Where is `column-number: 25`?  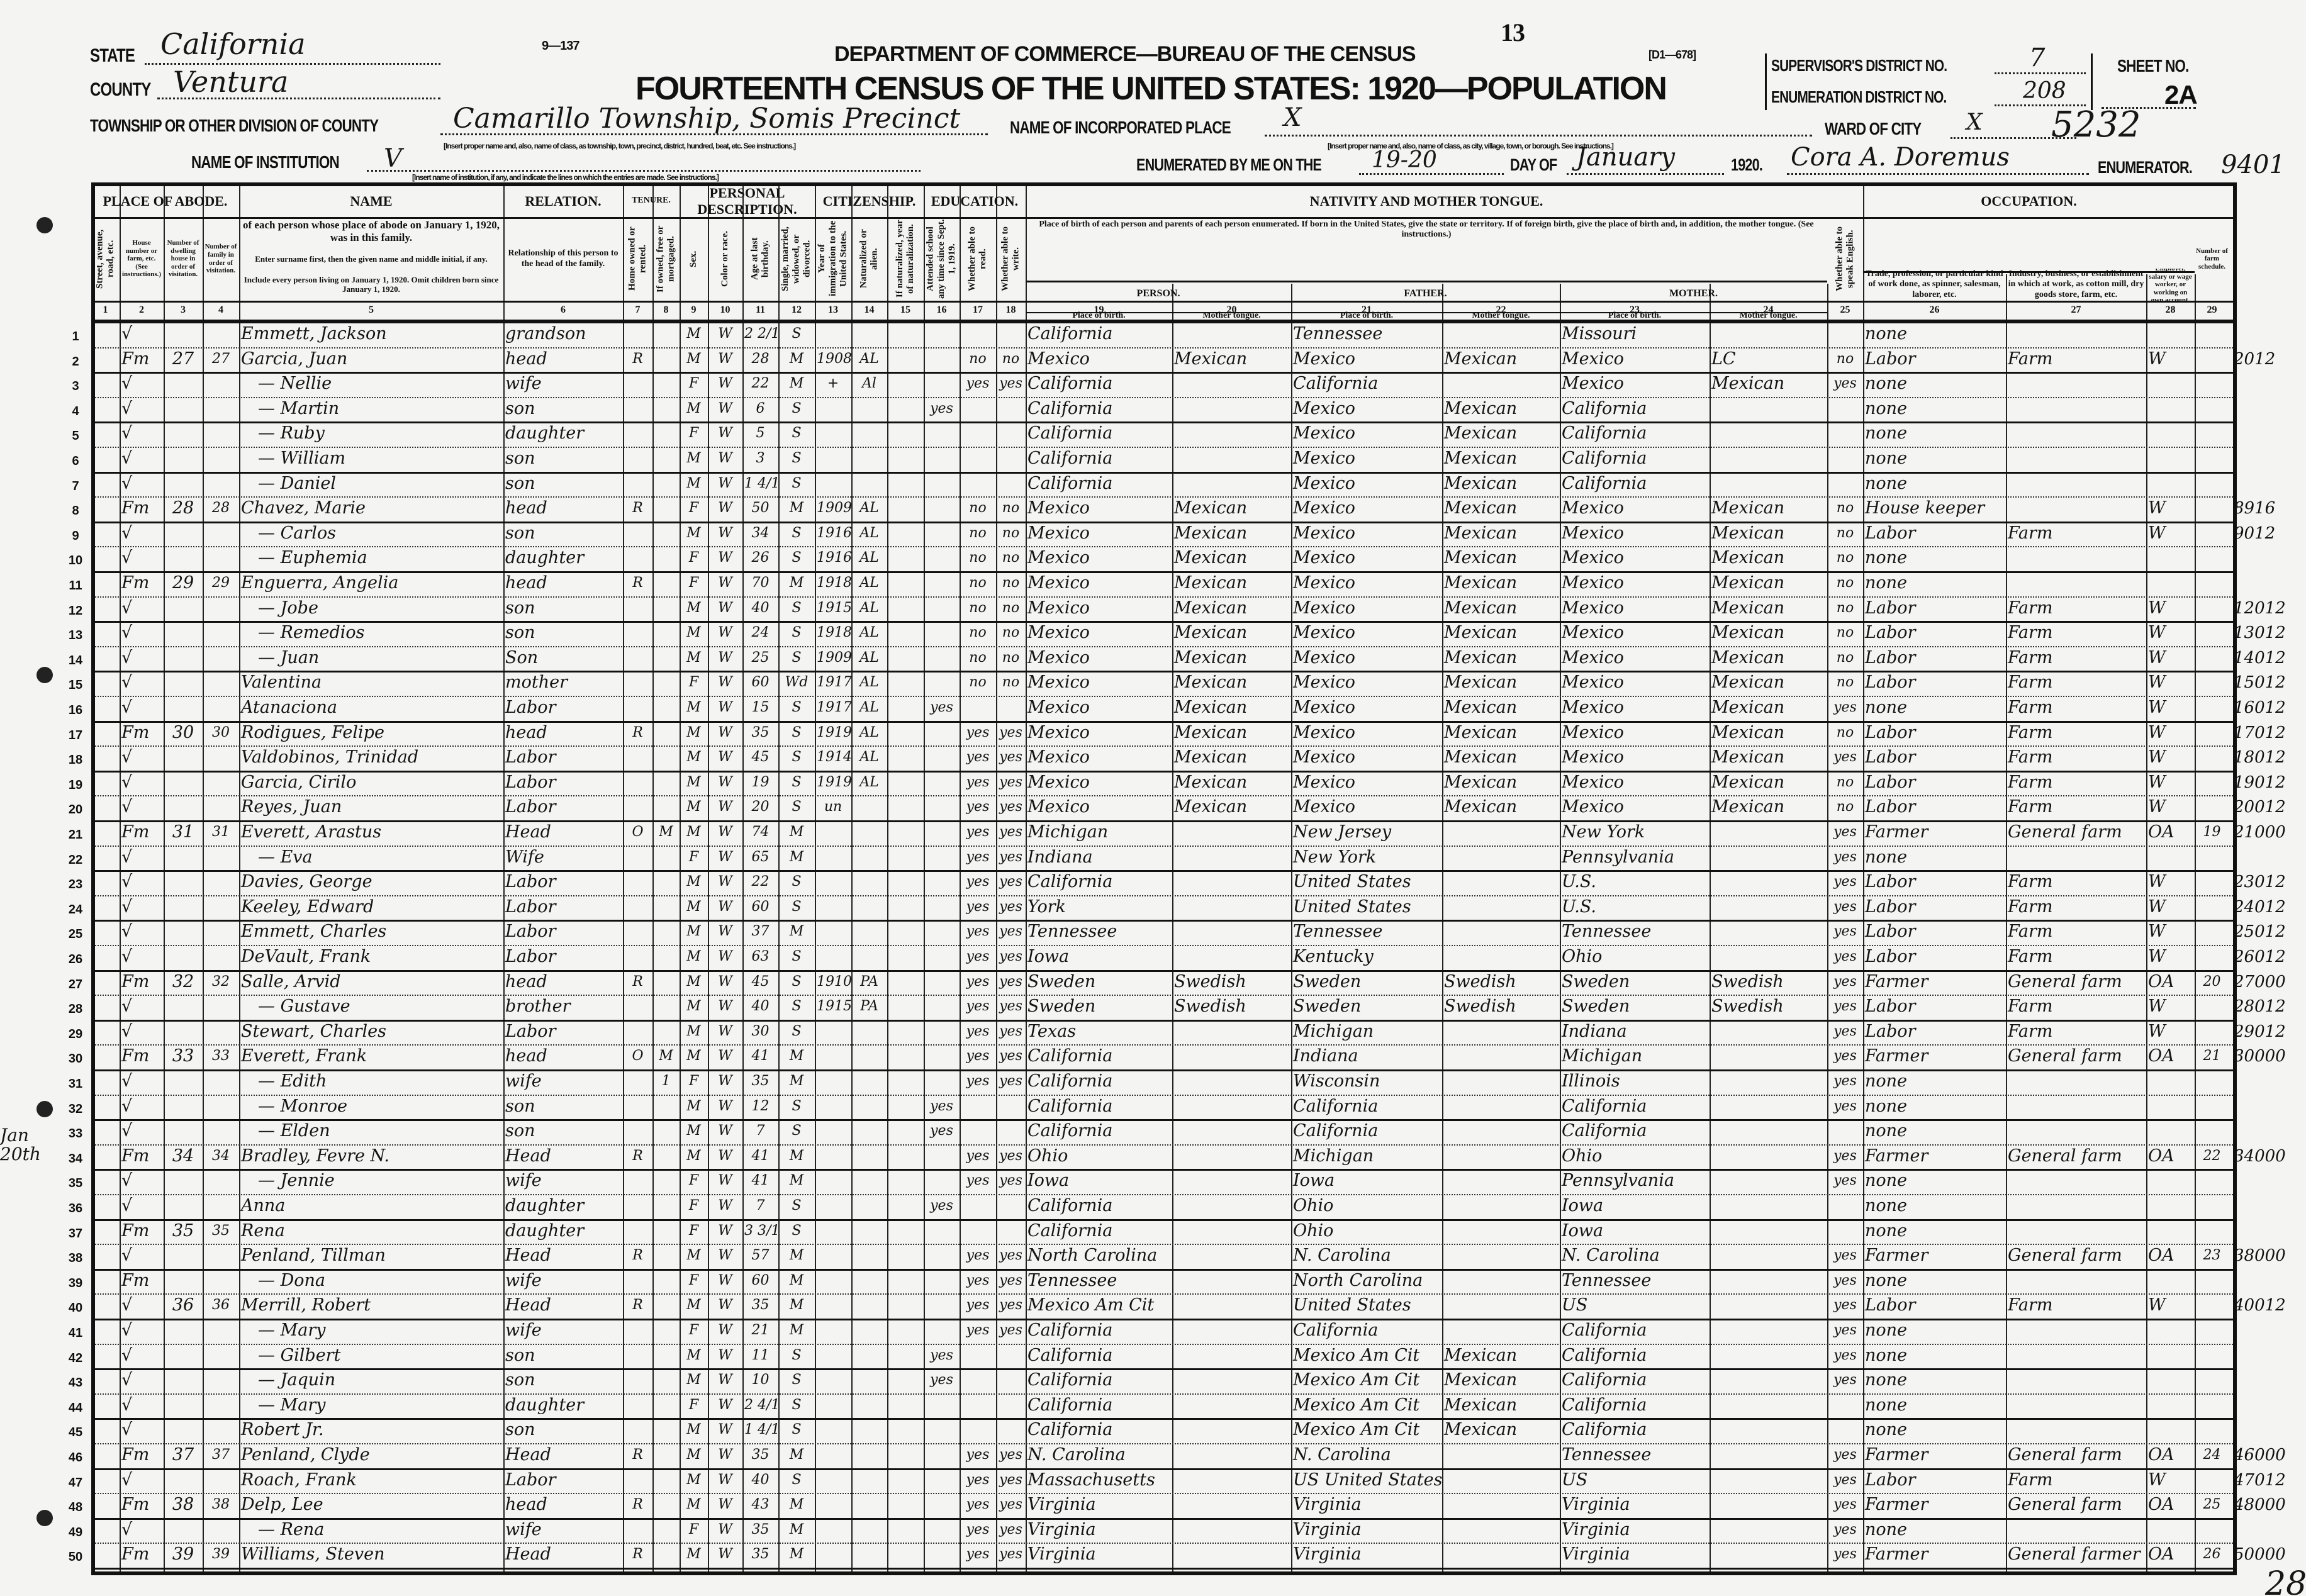 column-number: 25 is located at coordinates (1845, 309).